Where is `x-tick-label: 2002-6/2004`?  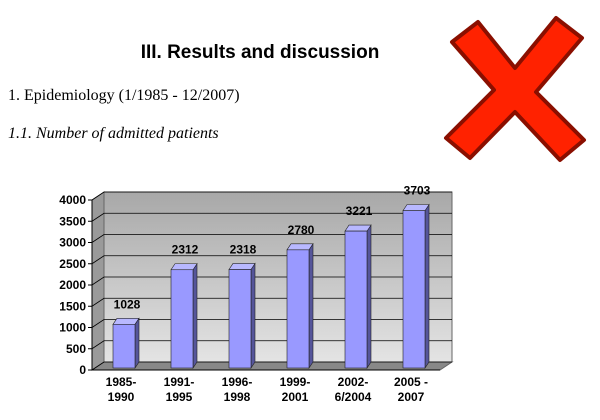 x-tick-label: 2002-6/2004 is located at coordinates (353, 389).